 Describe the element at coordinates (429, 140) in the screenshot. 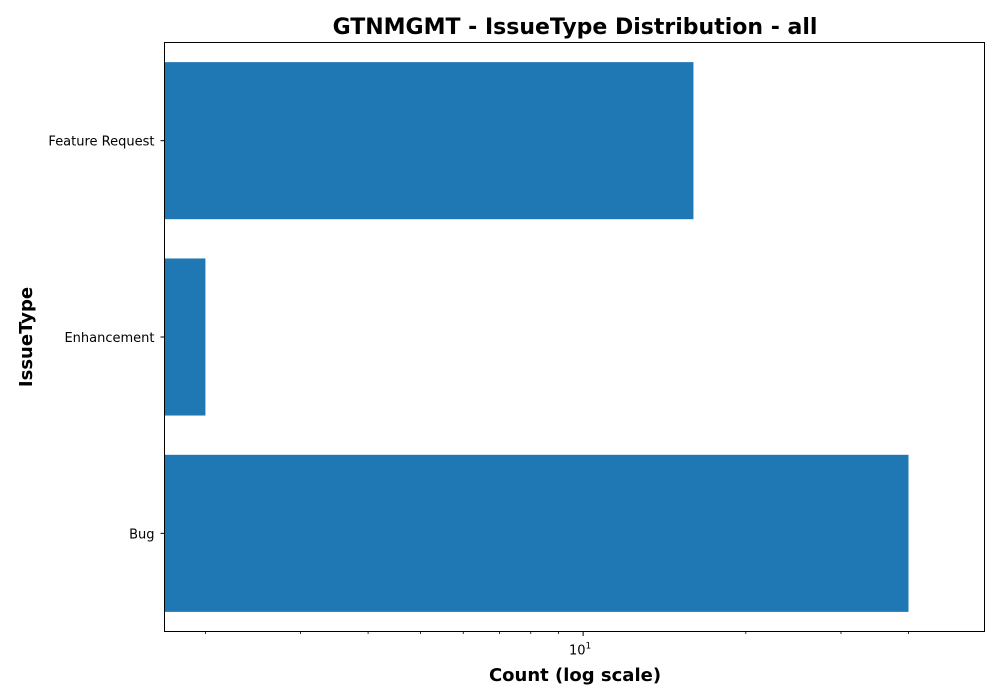

I see `bar-feature-request` at that location.